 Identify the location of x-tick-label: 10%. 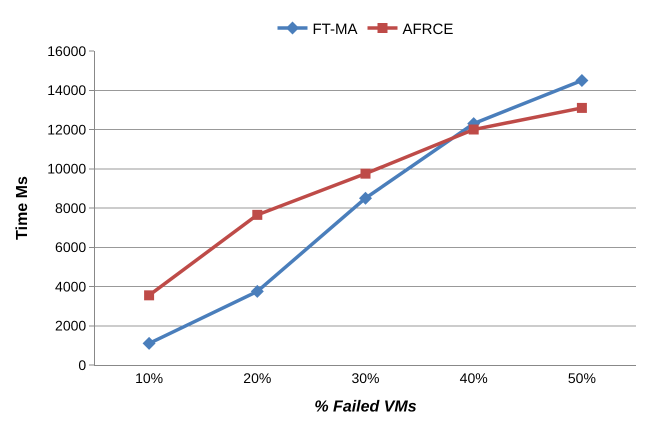
(149, 378).